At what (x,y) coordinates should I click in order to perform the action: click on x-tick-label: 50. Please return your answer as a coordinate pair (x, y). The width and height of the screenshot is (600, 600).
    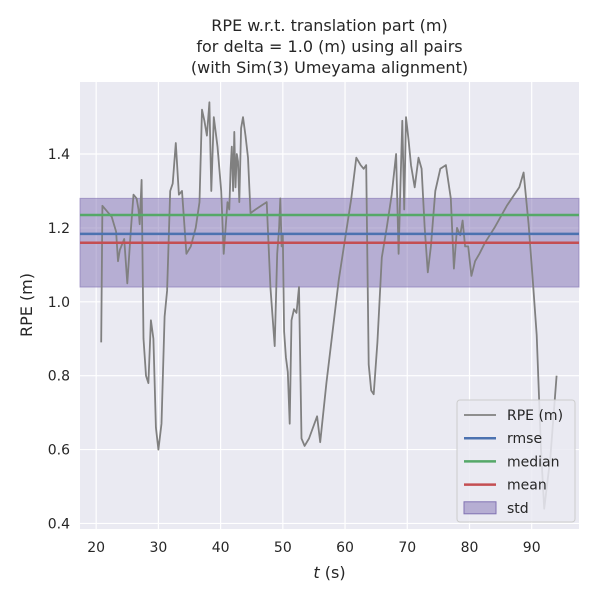
    Looking at the image, I should click on (283, 548).